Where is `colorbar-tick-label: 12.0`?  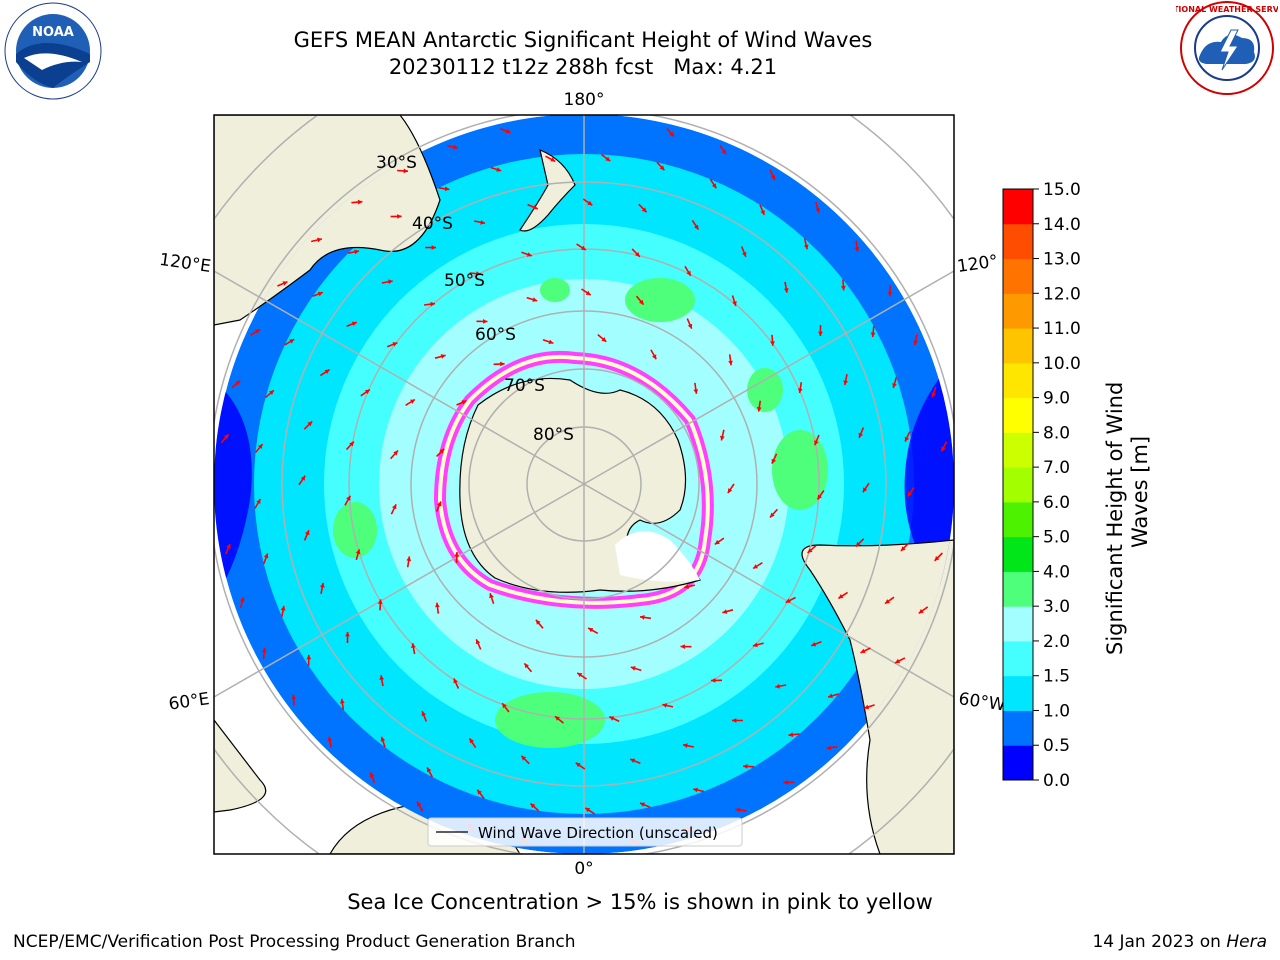
colorbar-tick-label: 12.0 is located at coordinates (1062, 294).